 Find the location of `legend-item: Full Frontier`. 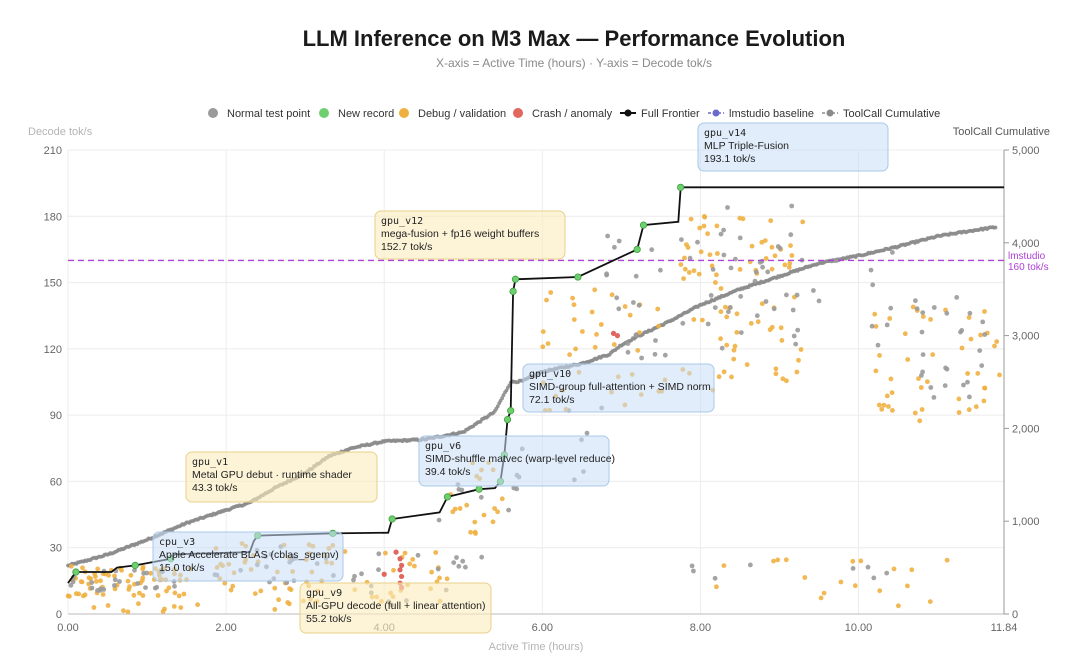

legend-item: Full Frontier is located at coordinates (660, 114).